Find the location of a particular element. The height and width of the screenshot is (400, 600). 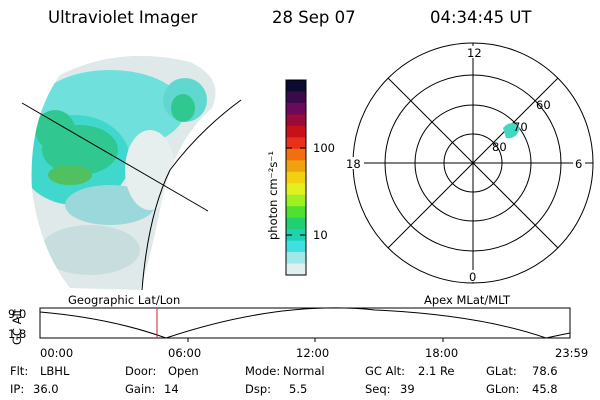

colorbar-frame is located at coordinates (296, 177).